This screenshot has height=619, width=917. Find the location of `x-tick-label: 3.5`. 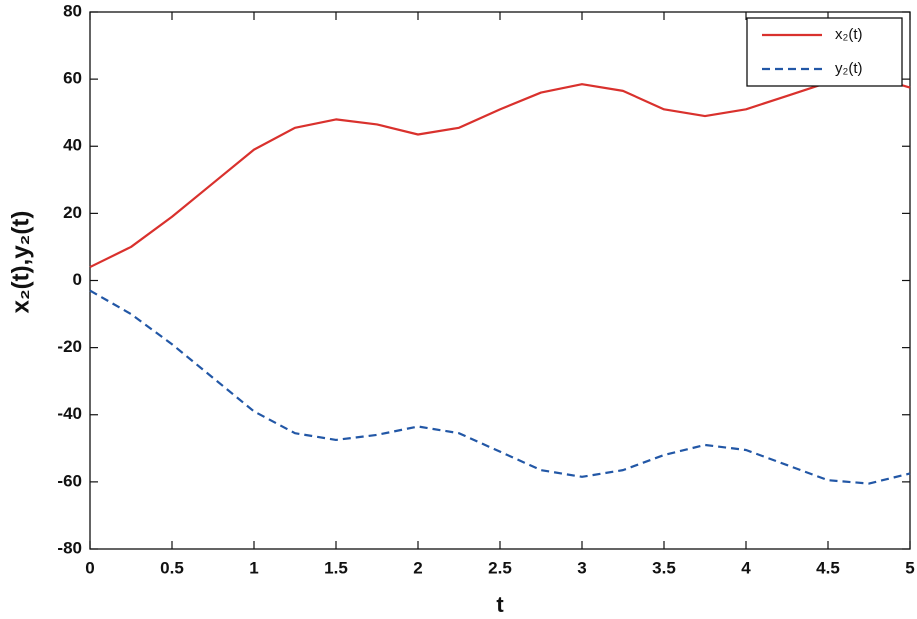

x-tick-label: 3.5 is located at coordinates (664, 567).